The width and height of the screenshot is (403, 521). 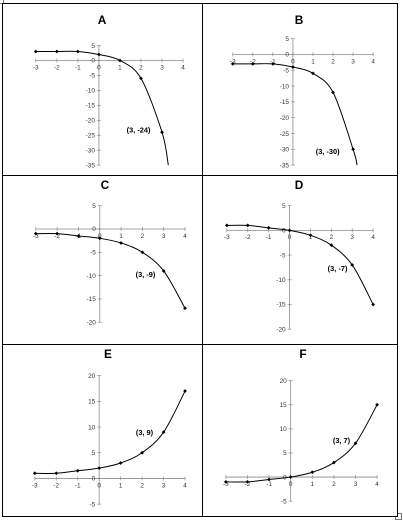 I want to click on x-tick-label: 0, so click(x=291, y=484).